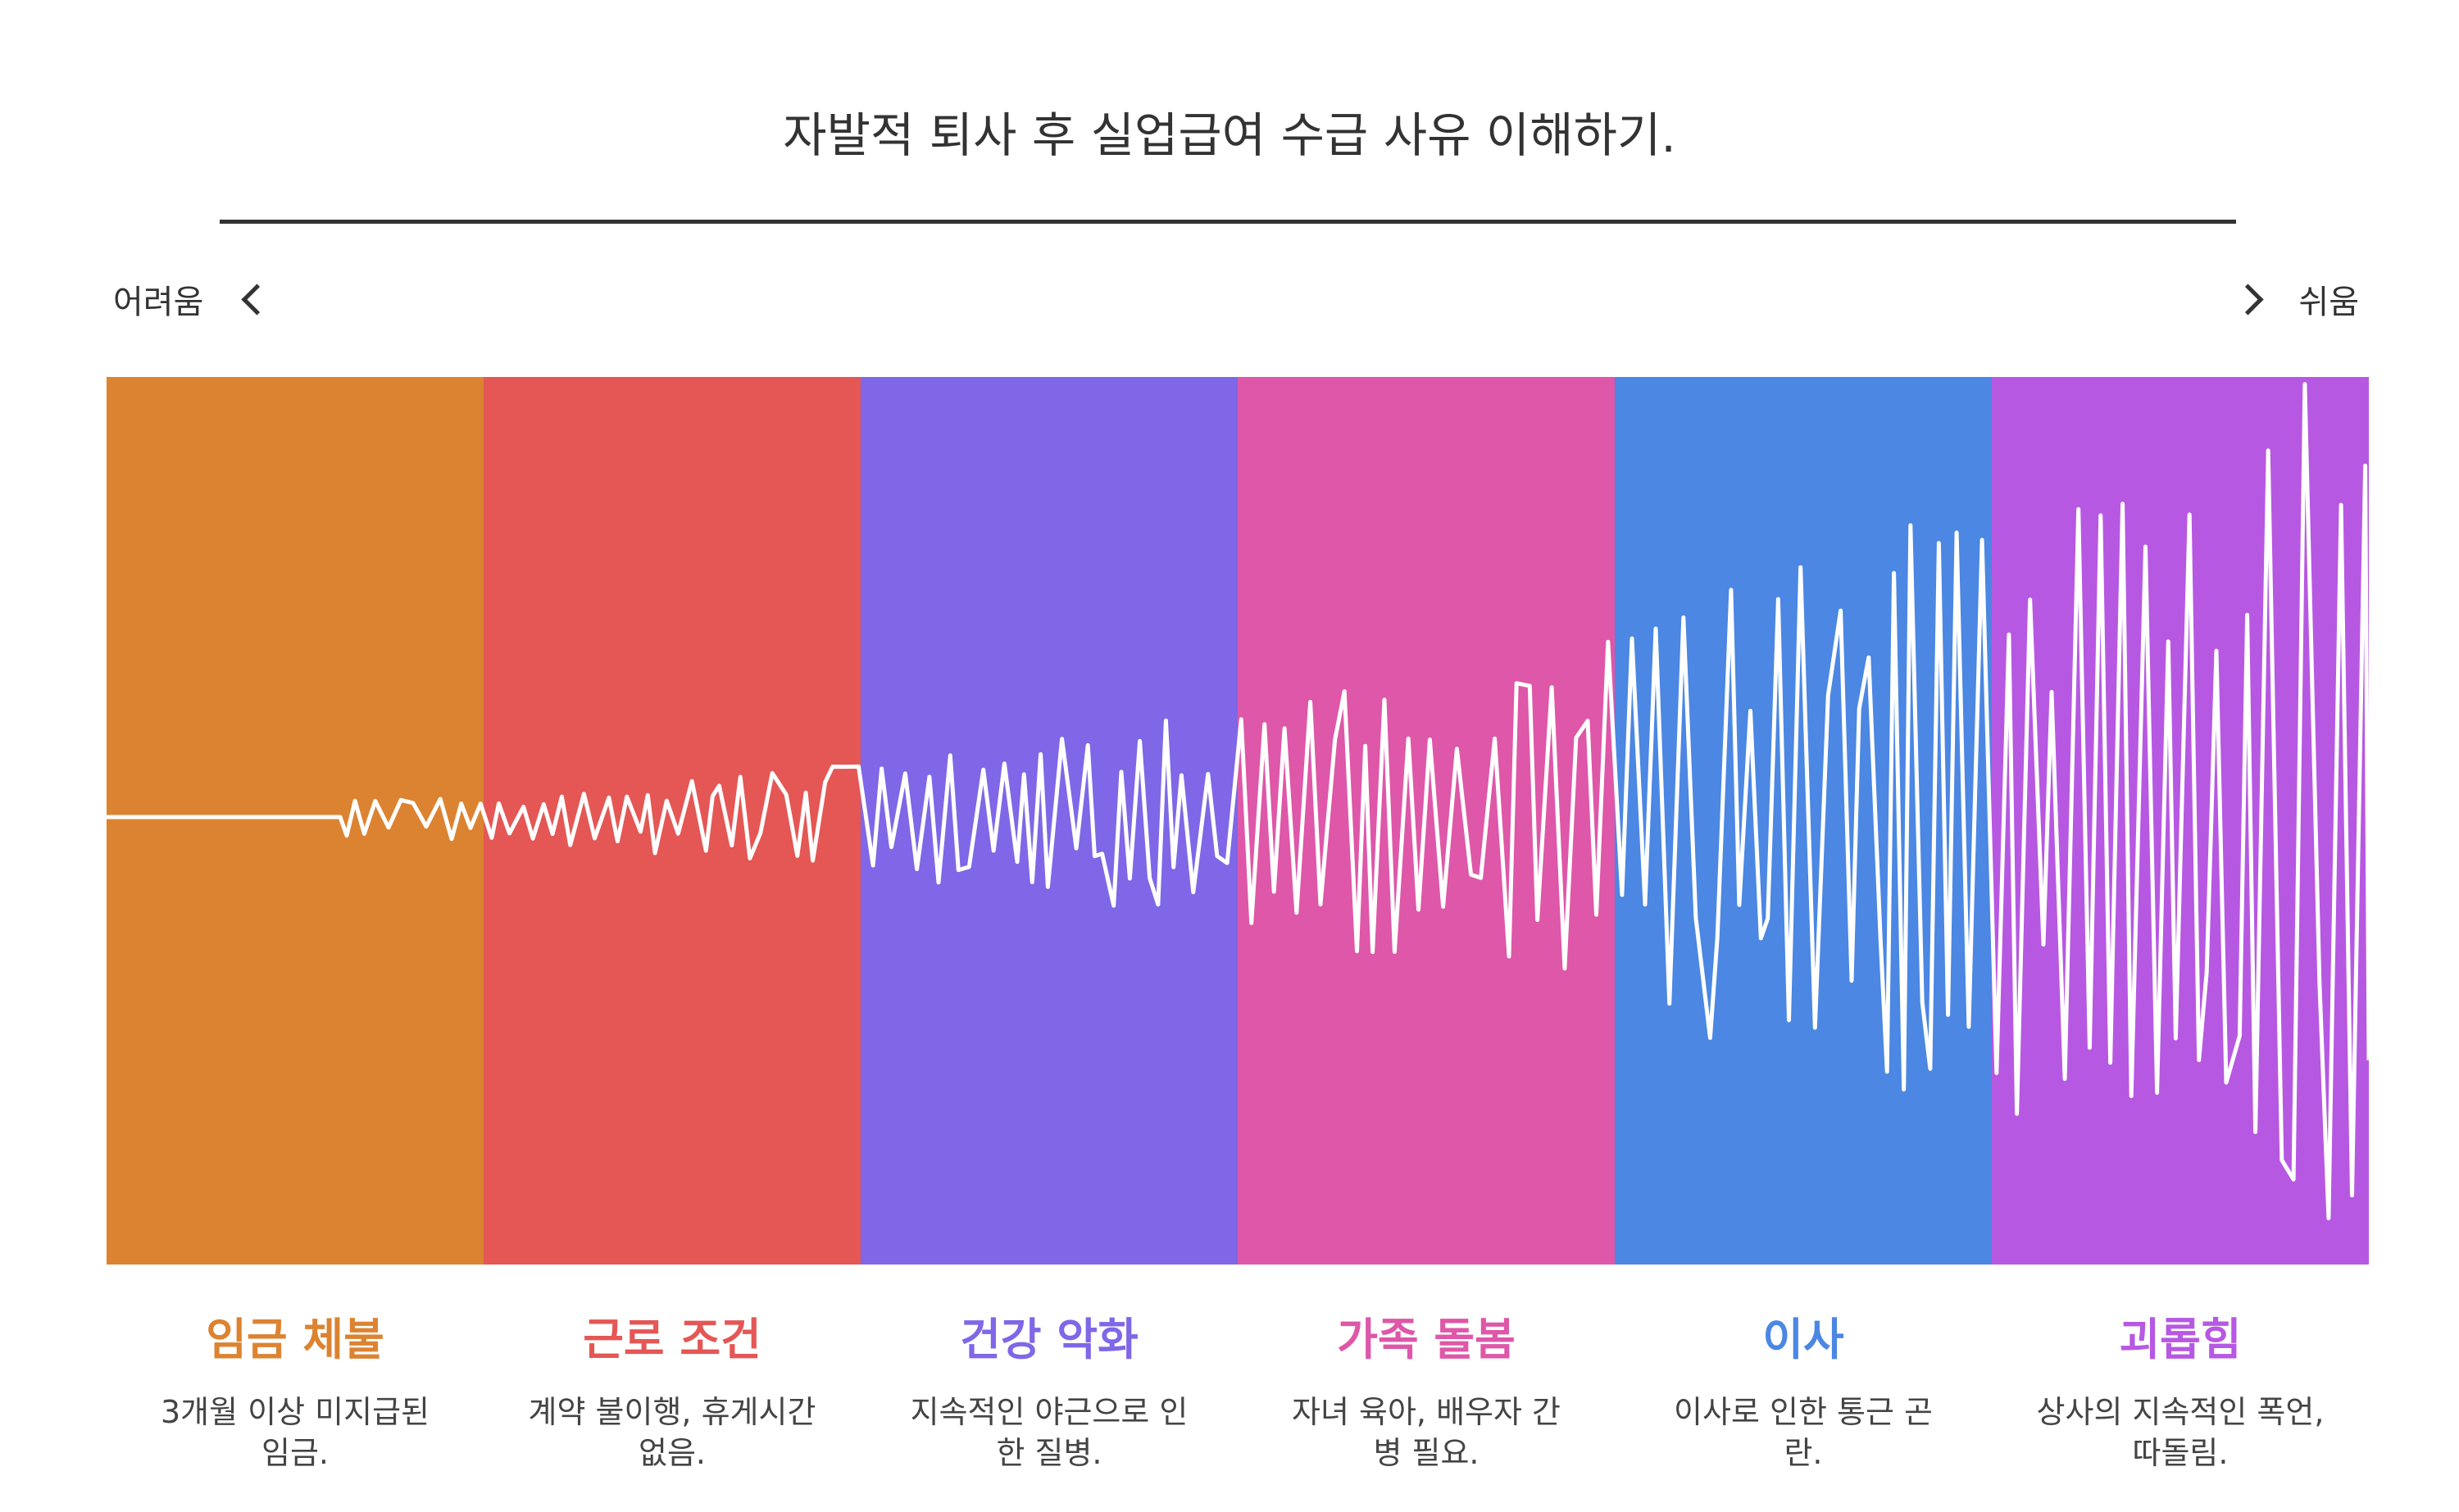  What do you see at coordinates (158, 302) in the screenshot?
I see `scale-left-label: 어려움` at bounding box center [158, 302].